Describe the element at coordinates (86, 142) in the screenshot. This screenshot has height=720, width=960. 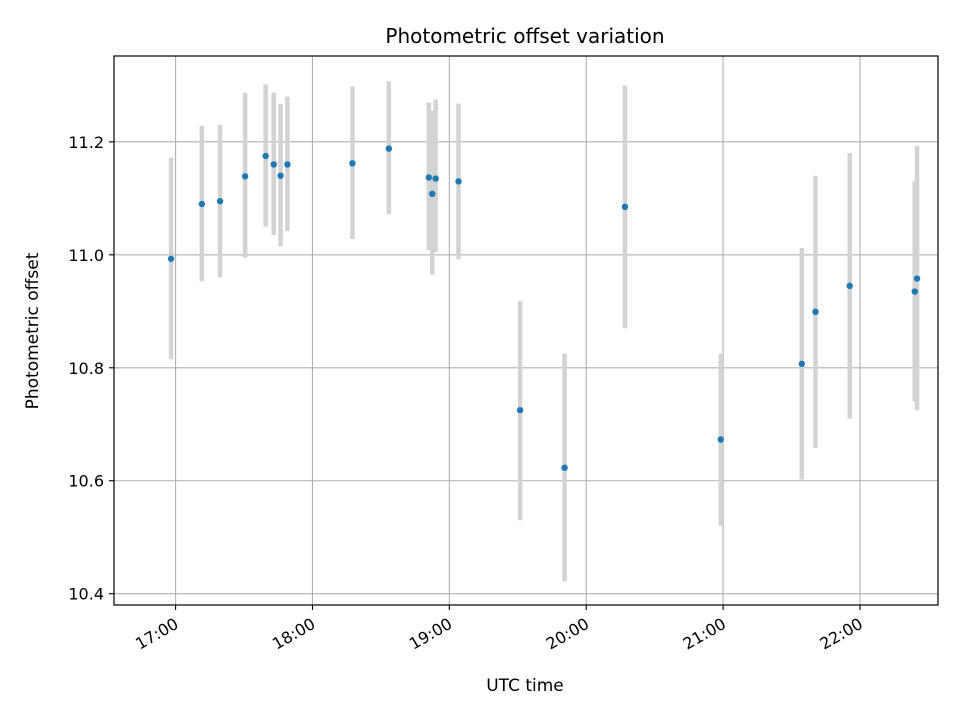
I see `y-tick-label: 11.2` at that location.